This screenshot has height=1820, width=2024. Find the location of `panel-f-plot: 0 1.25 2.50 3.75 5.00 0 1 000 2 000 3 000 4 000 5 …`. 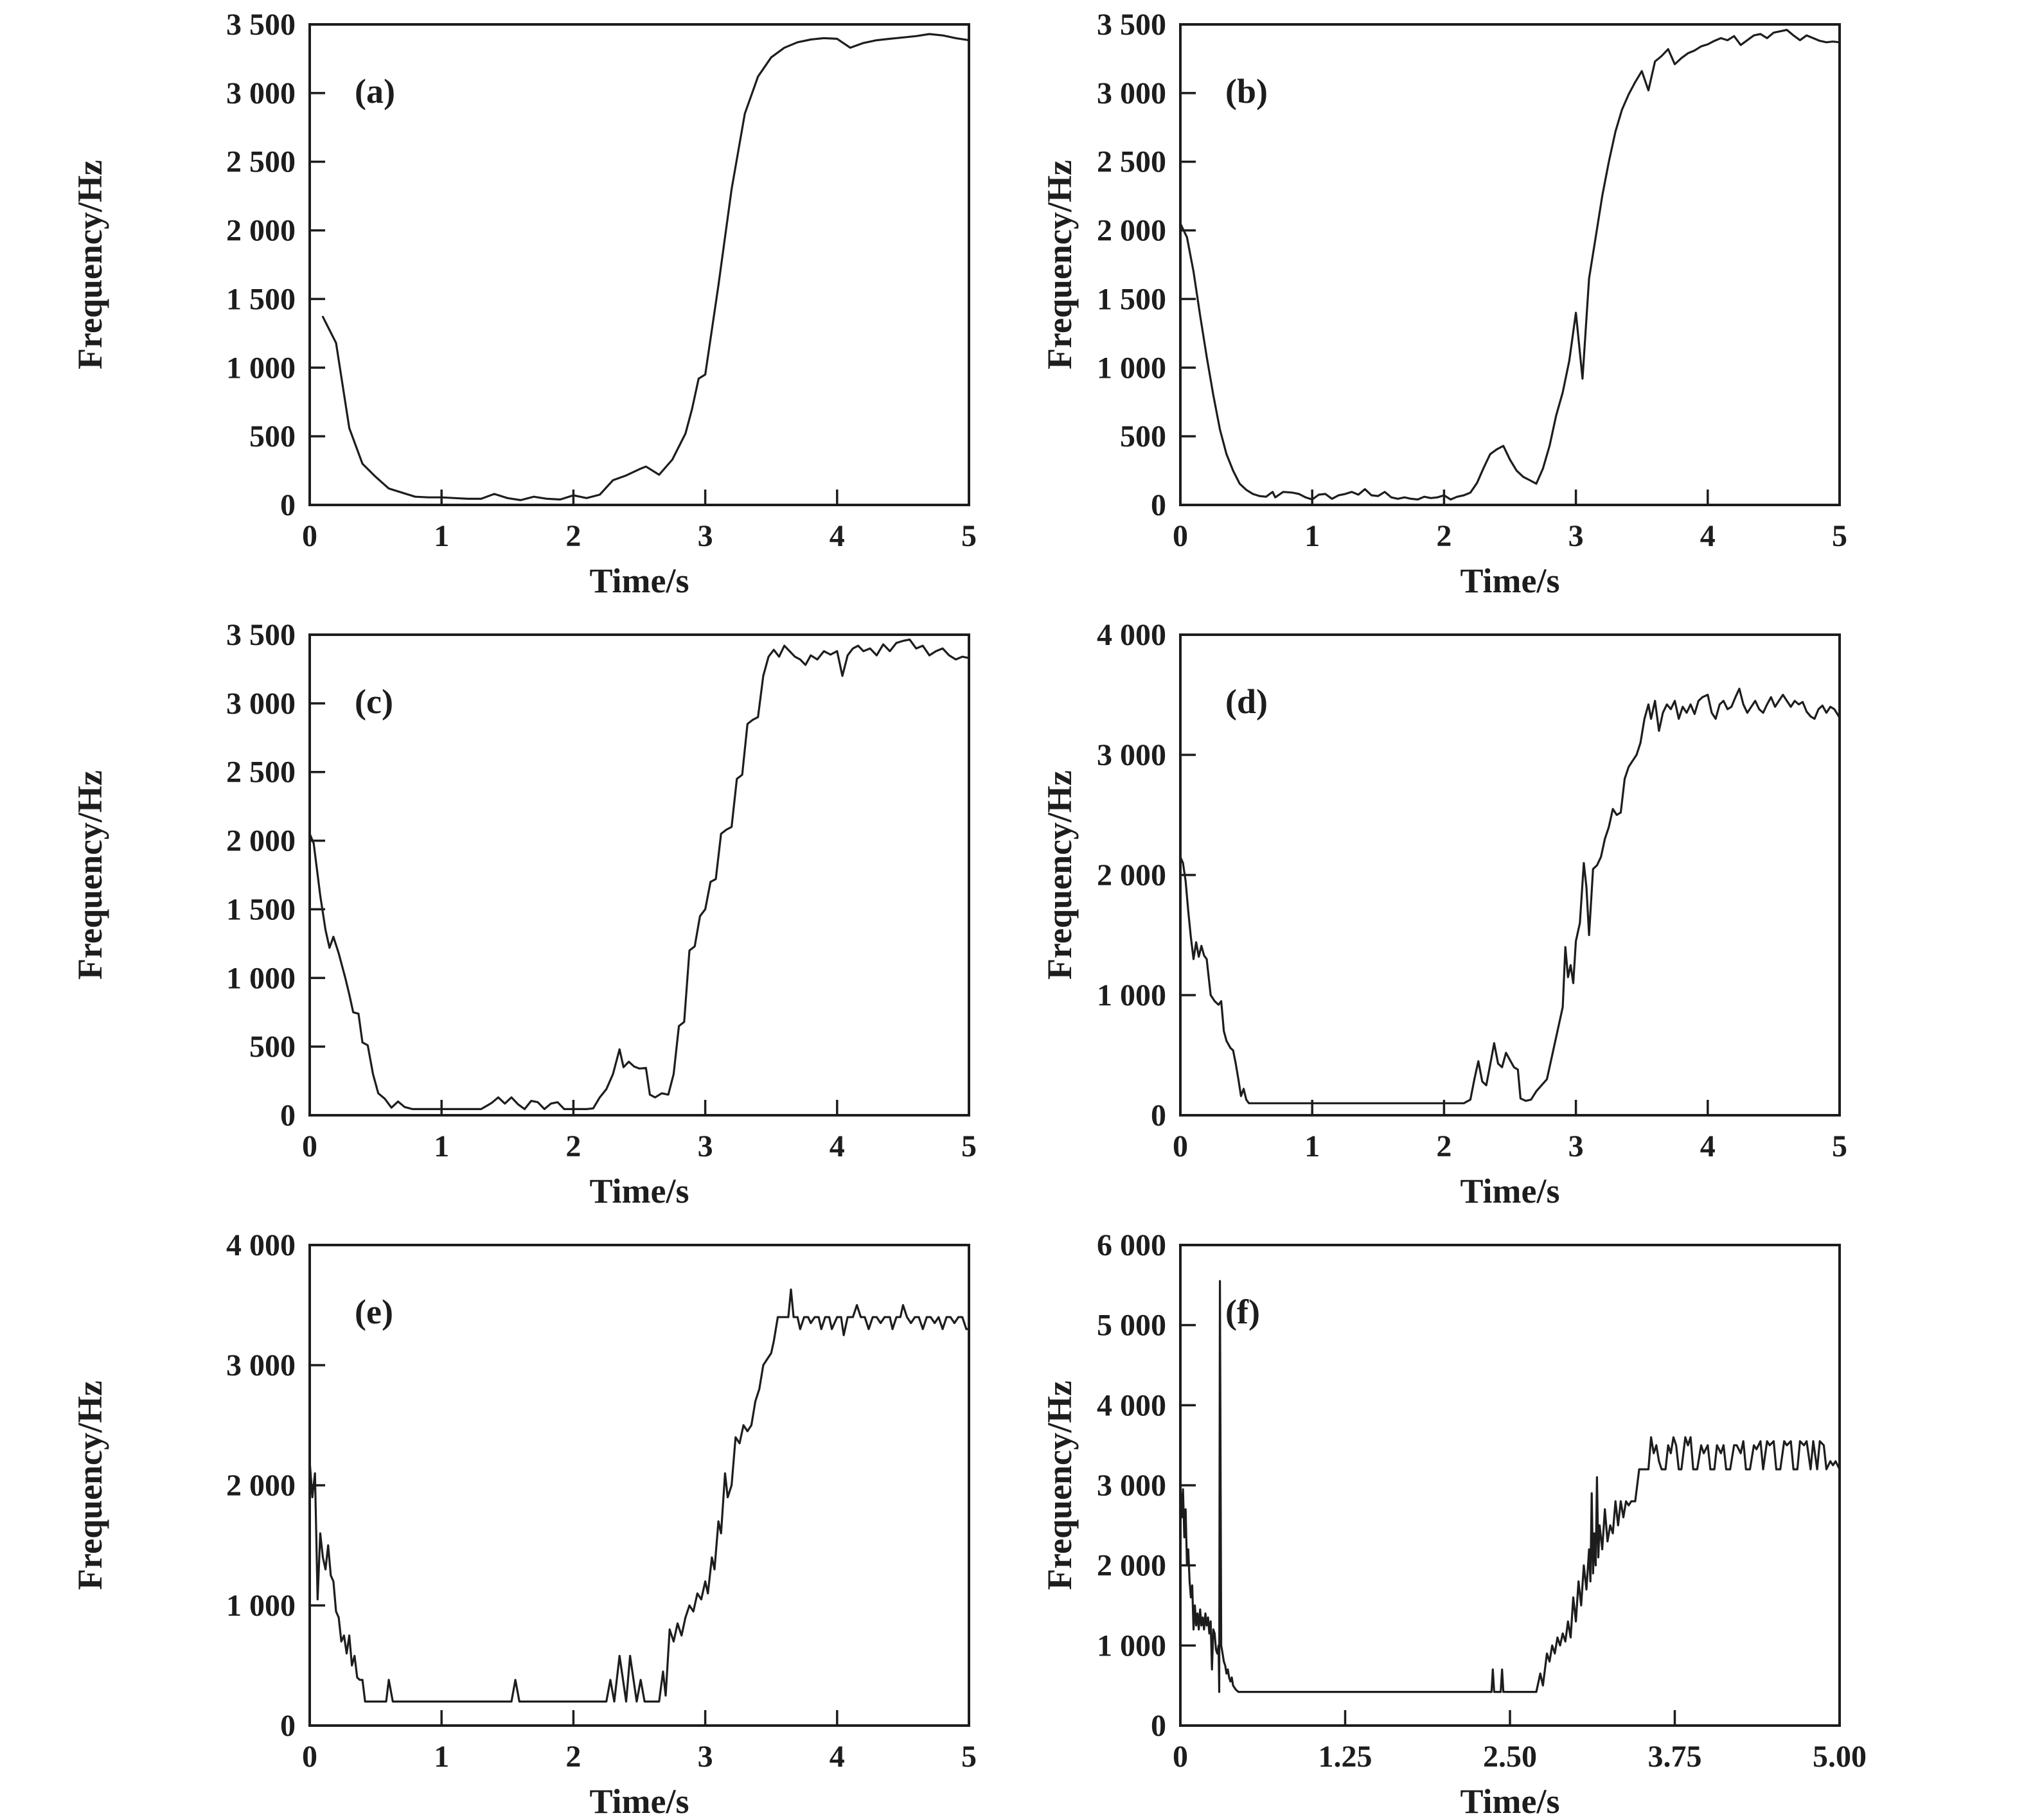

panel-f-plot: 0 1.25 2.50 3.75 5.00 0 1 000 2 000 3 000 4 000 5 … is located at coordinates (1453, 1524).